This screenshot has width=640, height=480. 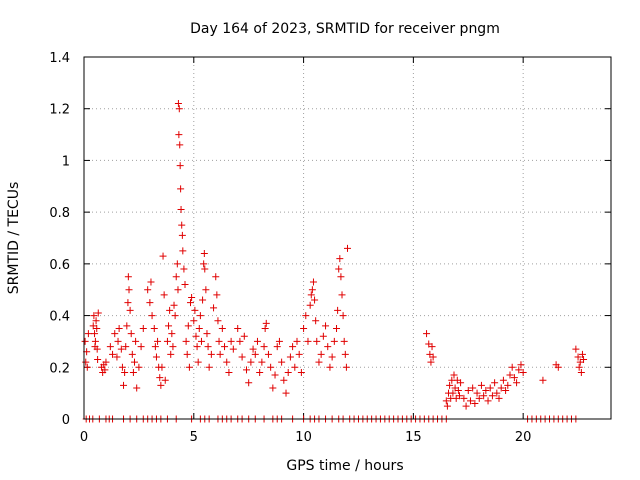 What do you see at coordinates (84, 437) in the screenshot?
I see `x-tick-label: 0` at bounding box center [84, 437].